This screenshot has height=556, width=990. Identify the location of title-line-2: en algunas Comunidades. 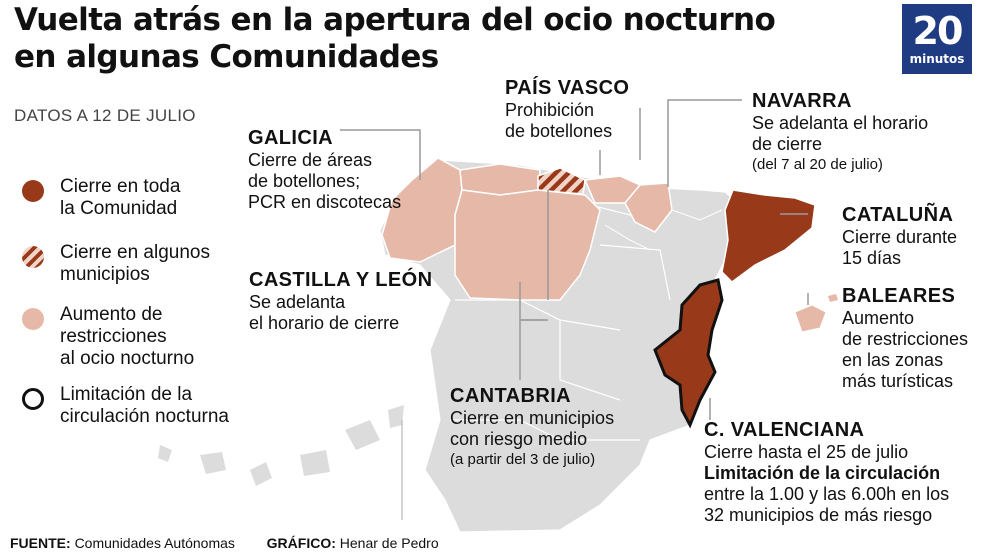
(226, 57).